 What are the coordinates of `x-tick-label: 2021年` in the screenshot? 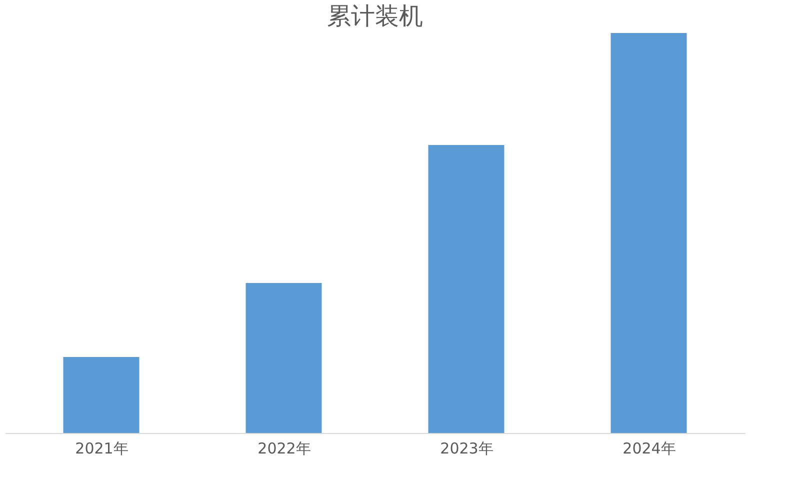 It's located at (101, 449).